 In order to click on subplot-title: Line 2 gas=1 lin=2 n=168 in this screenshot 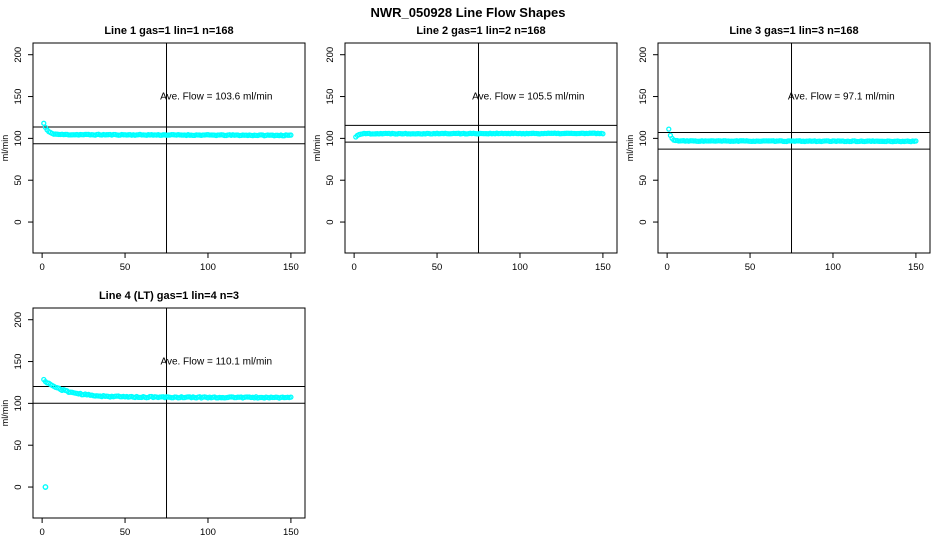, I will do `click(480, 31)`.